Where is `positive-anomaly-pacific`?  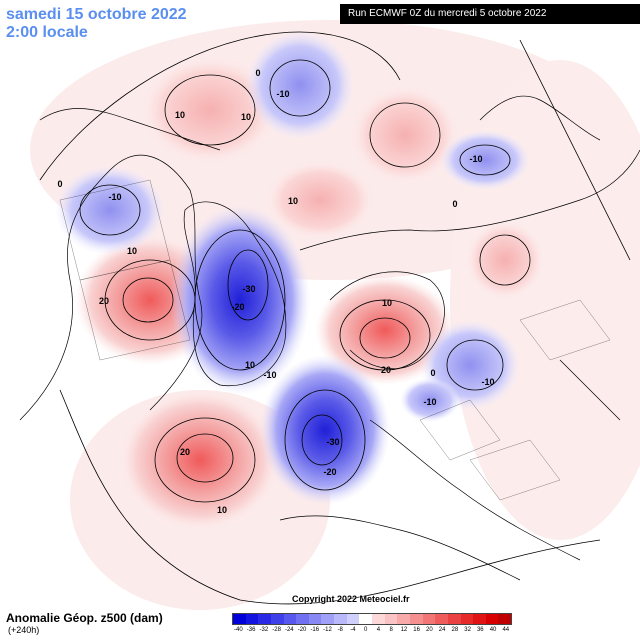 positive-anomaly-pacific is located at coordinates (200, 460).